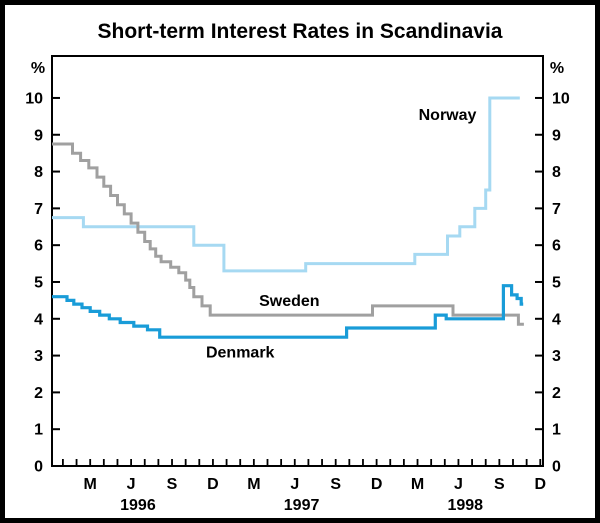  I want to click on y-tick-label-right: 10, so click(561, 98).